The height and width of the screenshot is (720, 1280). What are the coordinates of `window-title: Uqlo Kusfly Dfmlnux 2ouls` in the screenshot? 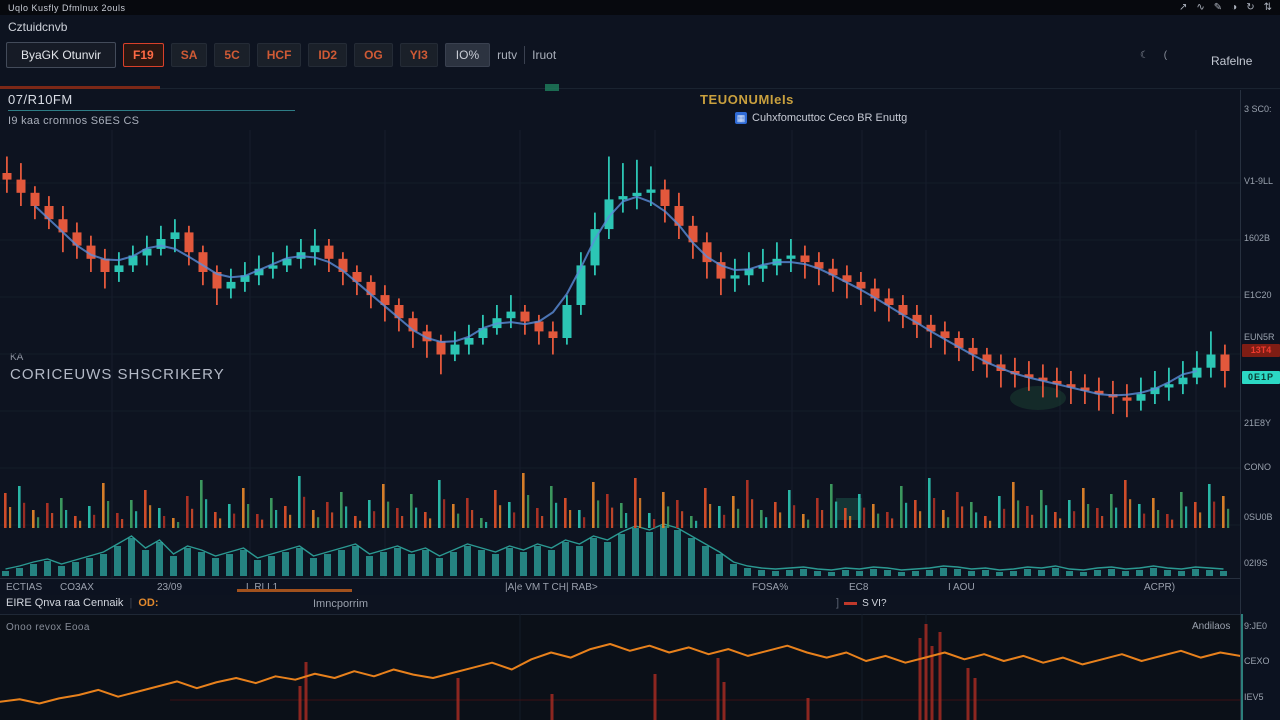 It's located at (67, 7).